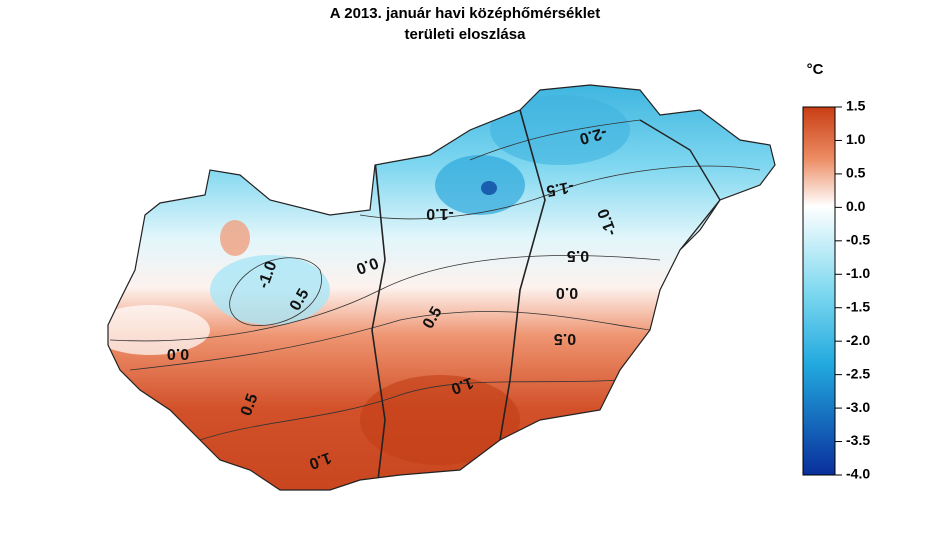 The height and width of the screenshot is (538, 925). I want to click on tick-label: -4.0, so click(858, 474).